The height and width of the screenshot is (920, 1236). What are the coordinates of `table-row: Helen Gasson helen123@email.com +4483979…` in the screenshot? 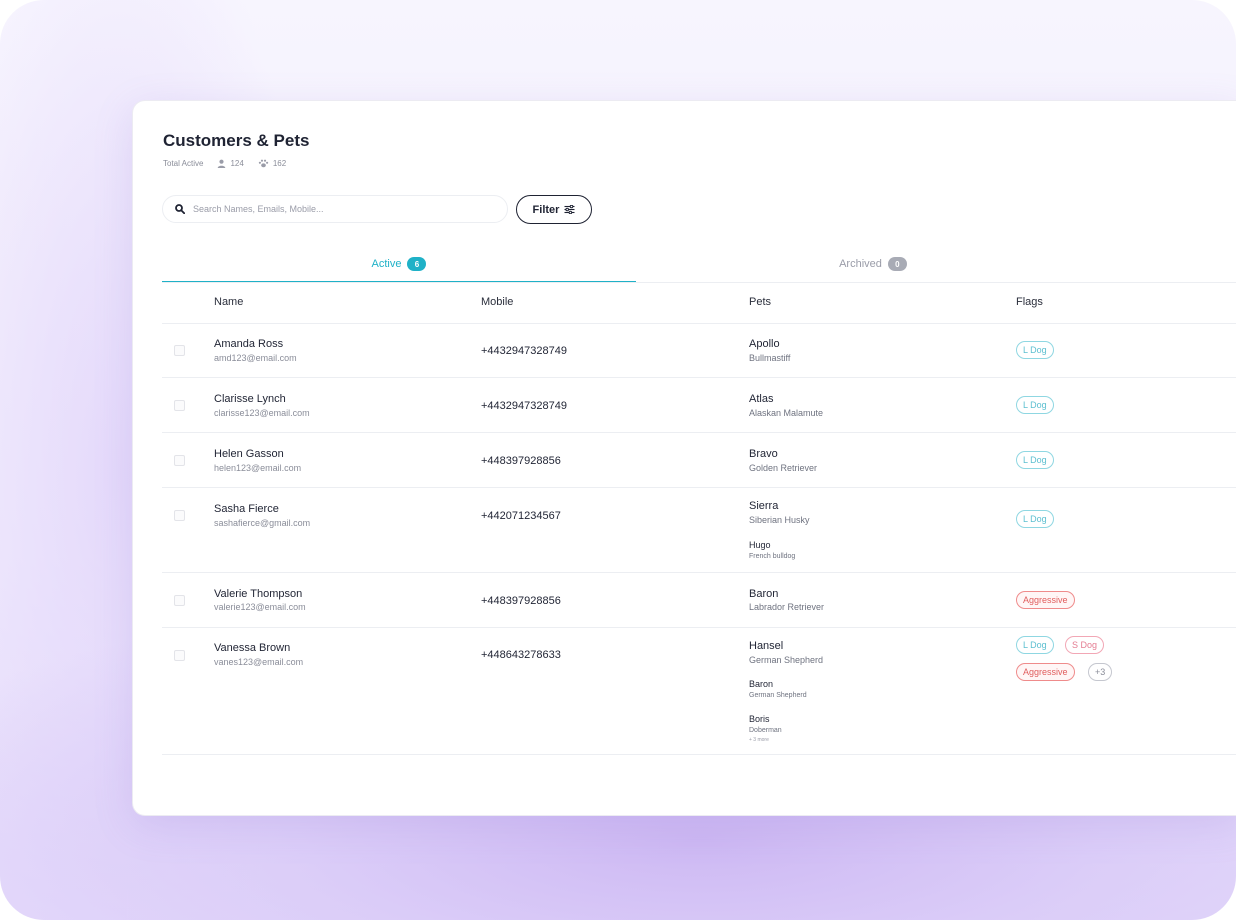 It's located at (699, 460).